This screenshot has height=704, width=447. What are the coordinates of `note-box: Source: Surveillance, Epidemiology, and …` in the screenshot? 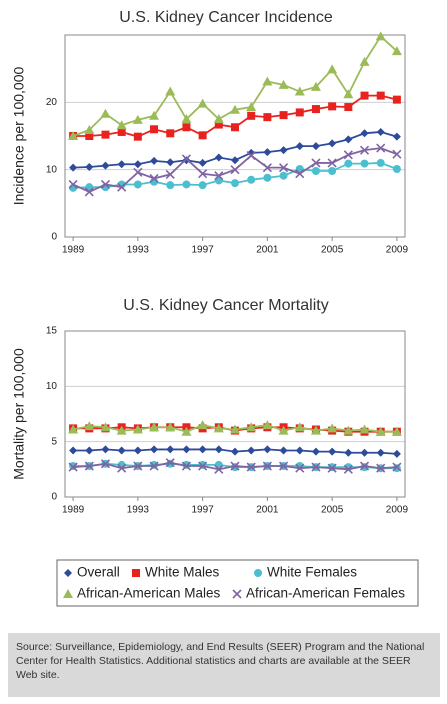 It's located at (224, 665).